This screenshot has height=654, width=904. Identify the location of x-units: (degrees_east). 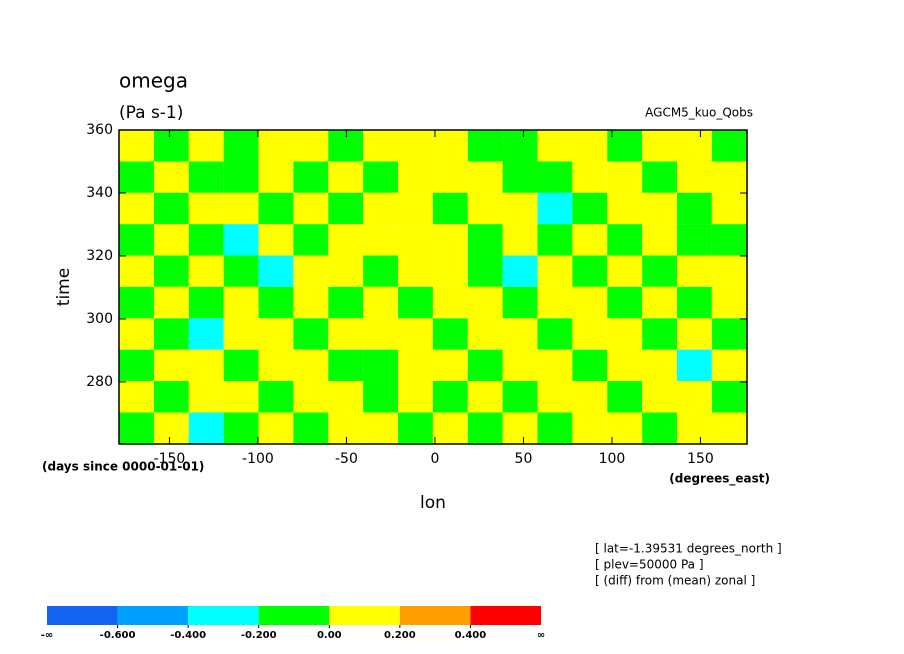
(719, 479).